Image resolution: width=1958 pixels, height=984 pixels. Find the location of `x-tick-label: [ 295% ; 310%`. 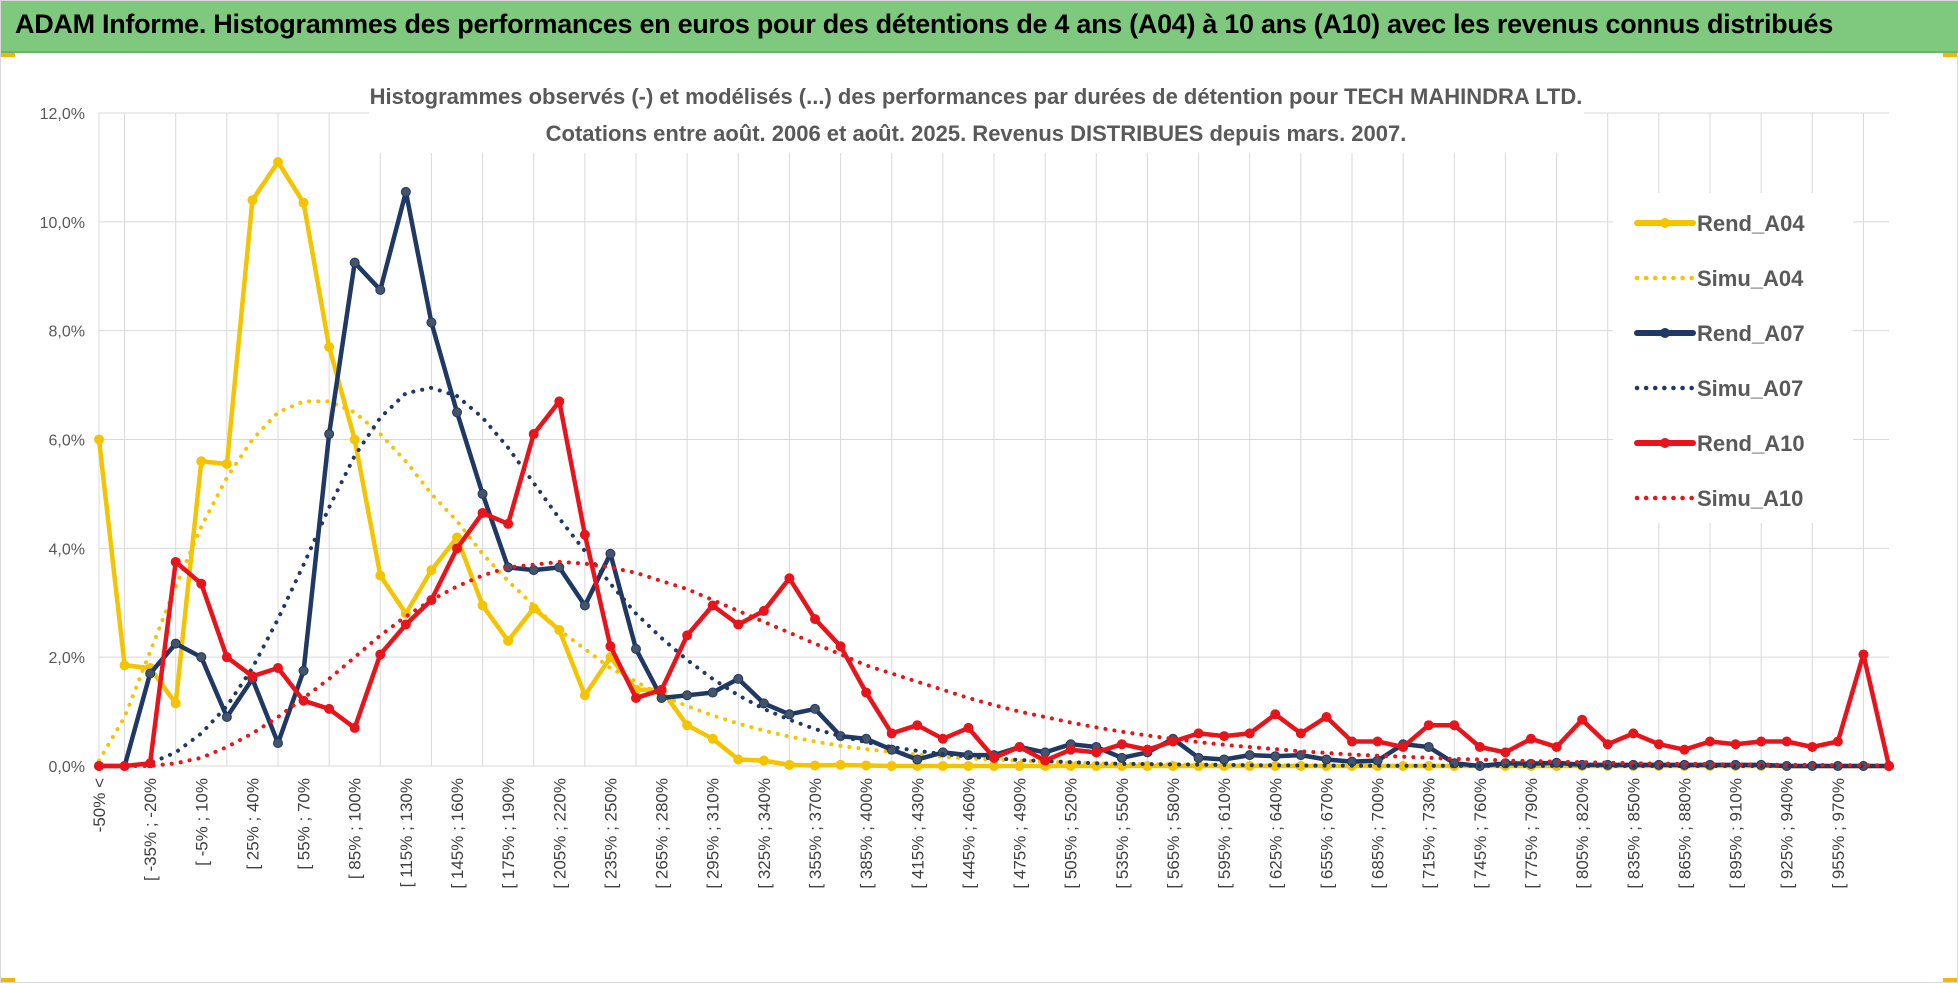

x-tick-label: [ 295% ; 310% is located at coordinates (713, 833).